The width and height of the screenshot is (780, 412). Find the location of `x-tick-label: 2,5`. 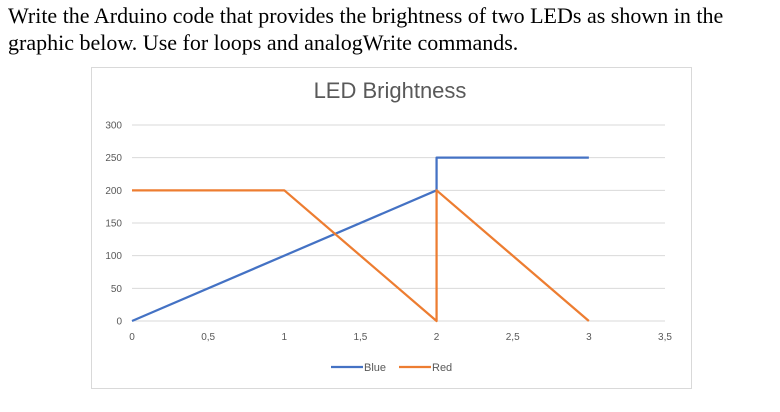

x-tick-label: 2,5 is located at coordinates (513, 337).